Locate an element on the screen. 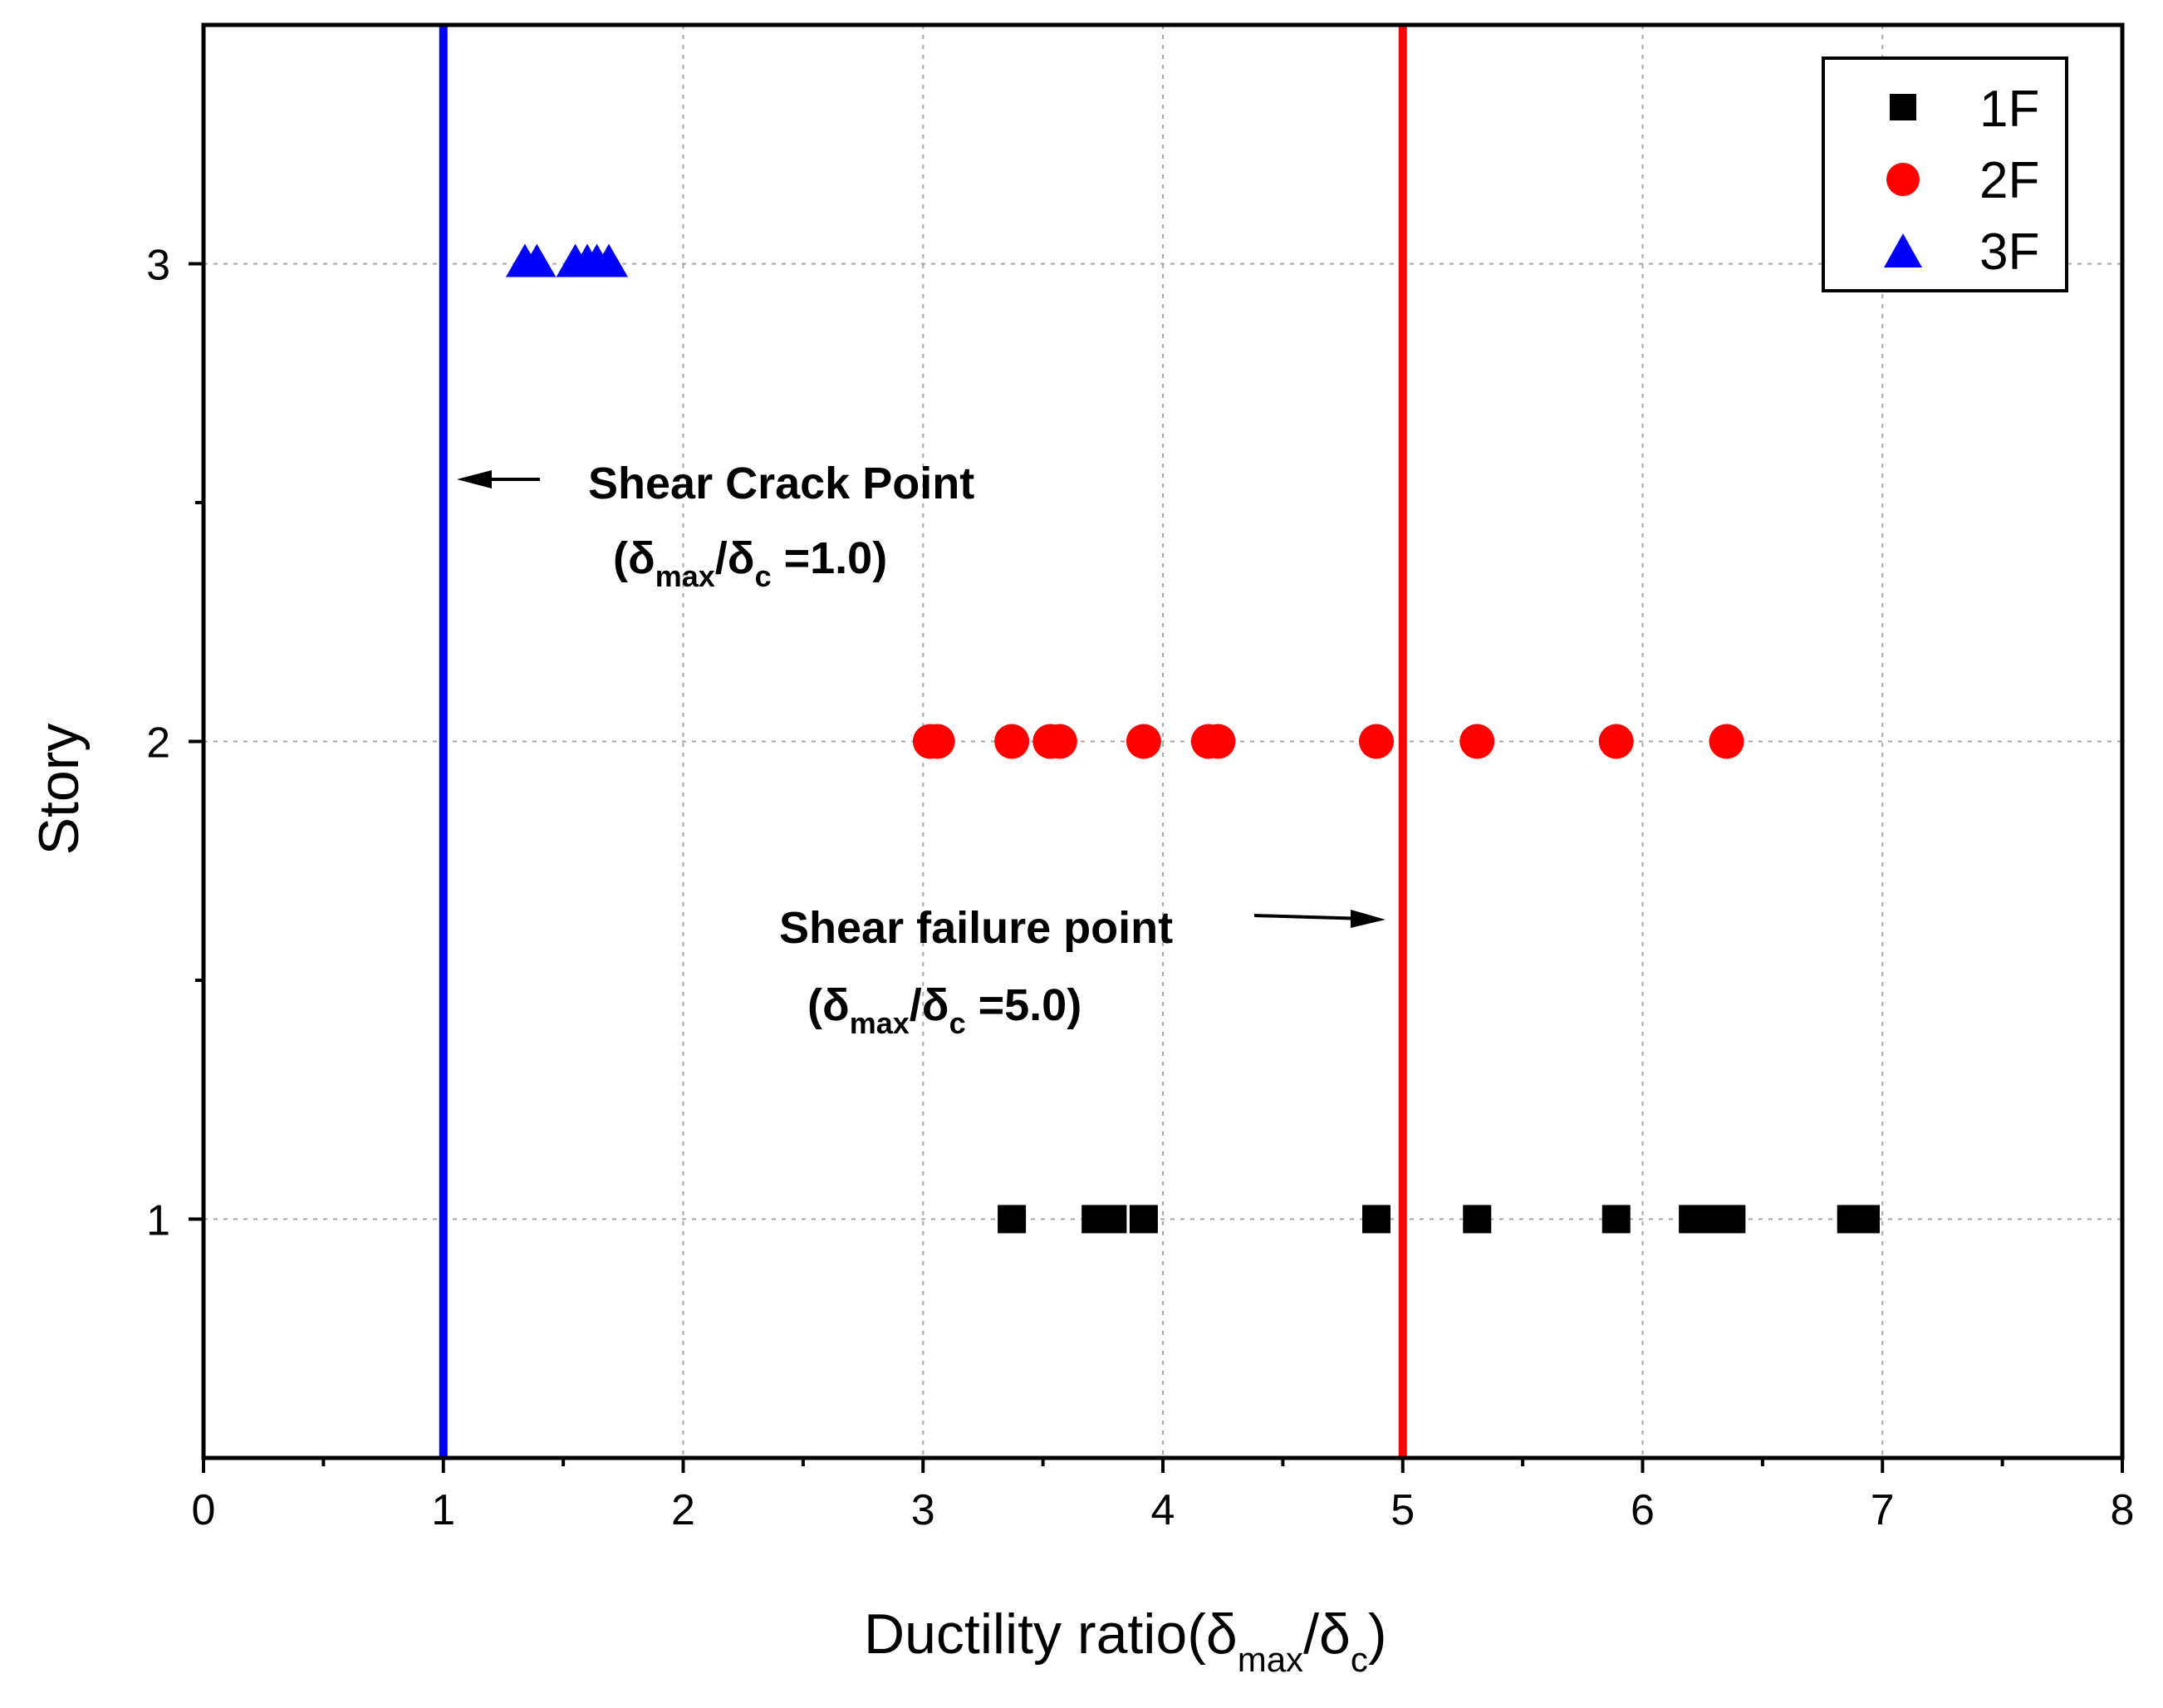 The height and width of the screenshot is (1708, 2163). x-tick-label: 5 is located at coordinates (1402, 1510).